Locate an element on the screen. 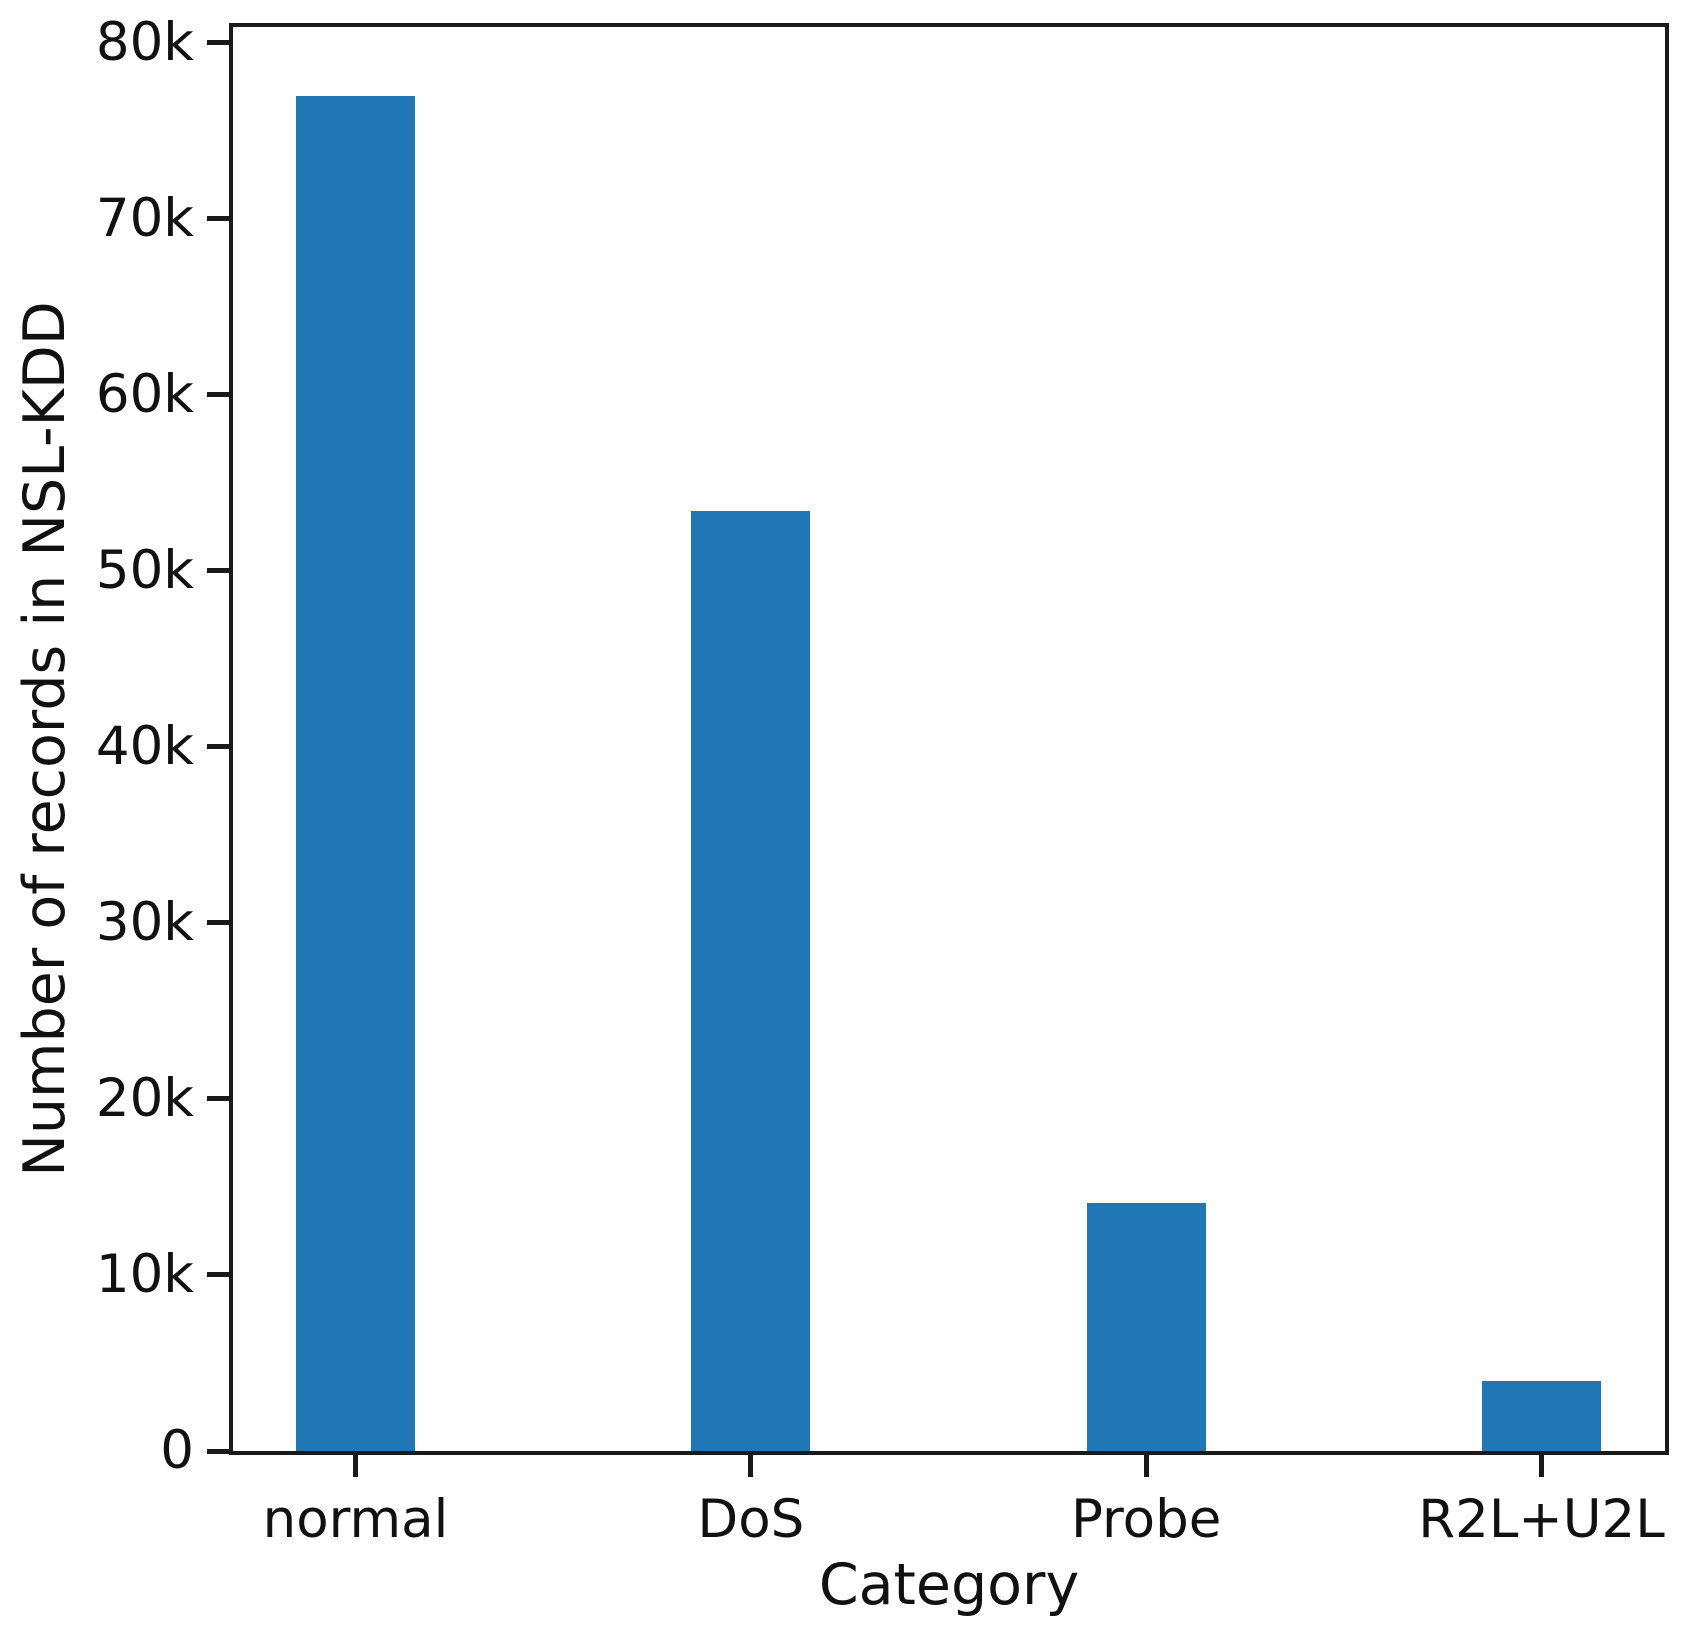 This screenshot has width=1690, height=1637. y-tick-label: 50k is located at coordinates (144, 570).